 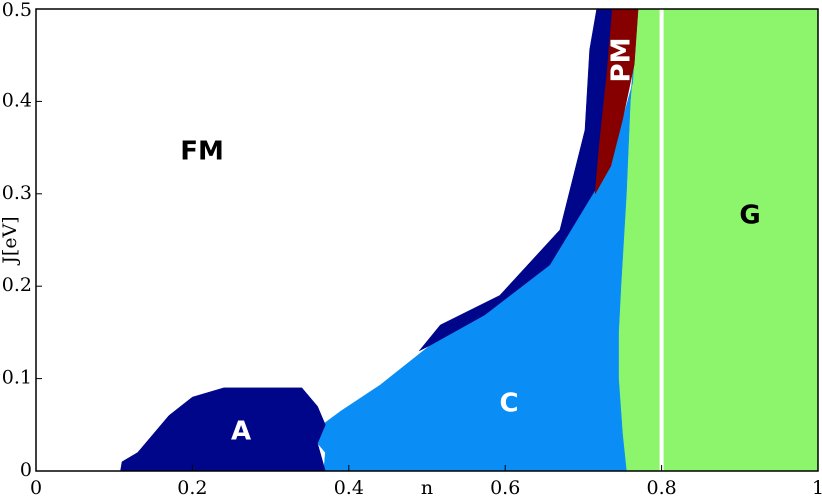 I want to click on region-label: FM, so click(x=202, y=152).